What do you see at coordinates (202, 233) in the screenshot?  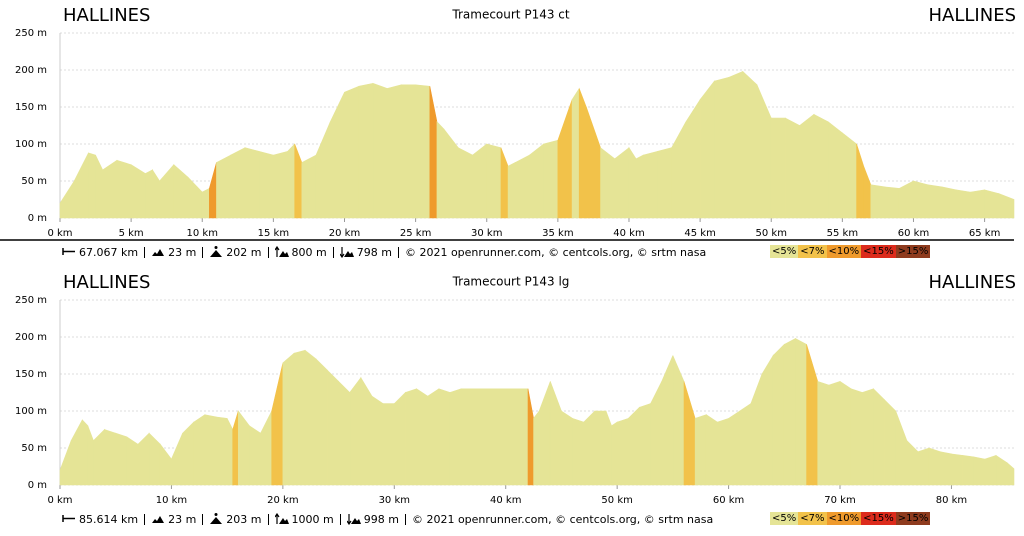 I see `x-tick-label: 10 km` at bounding box center [202, 233].